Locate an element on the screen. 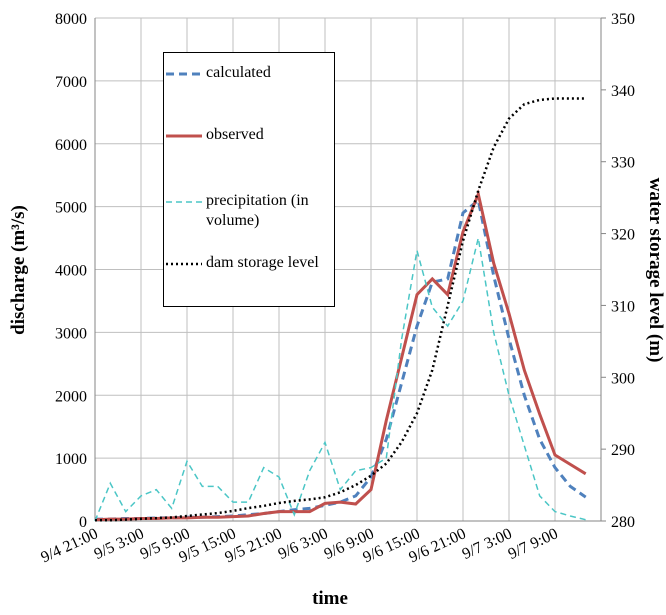  x-tick-label: 9/7 3:00 is located at coordinates (487, 544).